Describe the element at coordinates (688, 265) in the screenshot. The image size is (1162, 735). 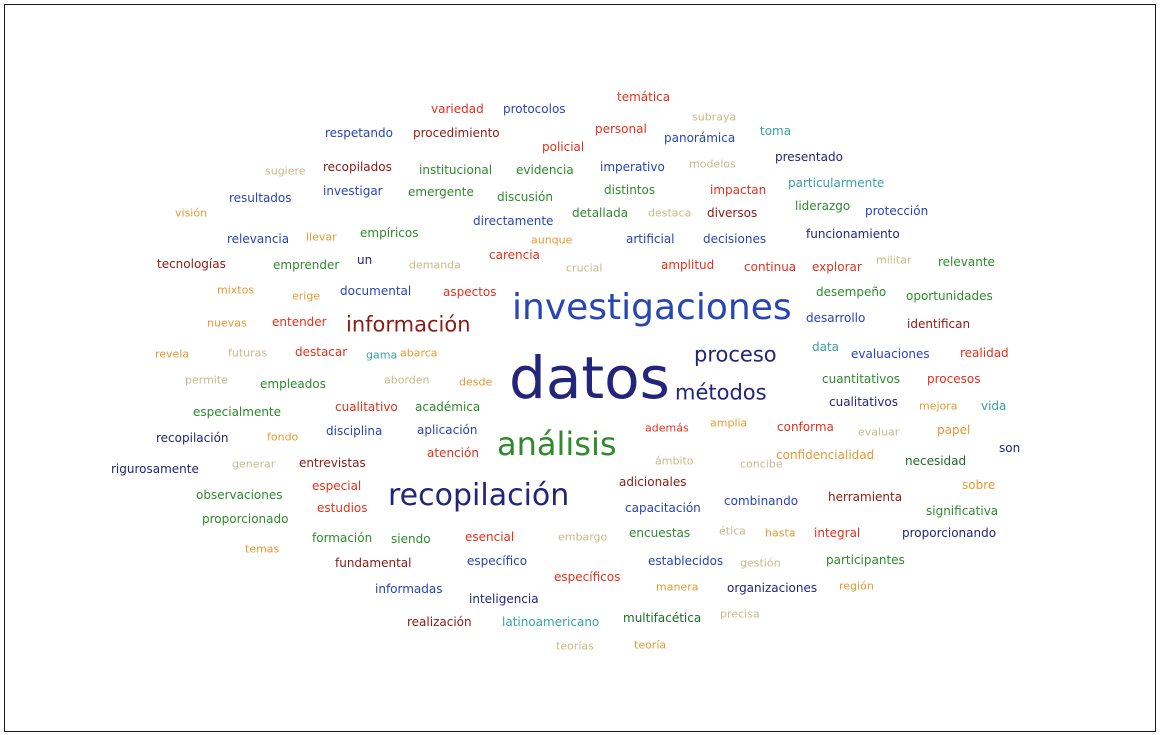
I see `word: amplitud` at that location.